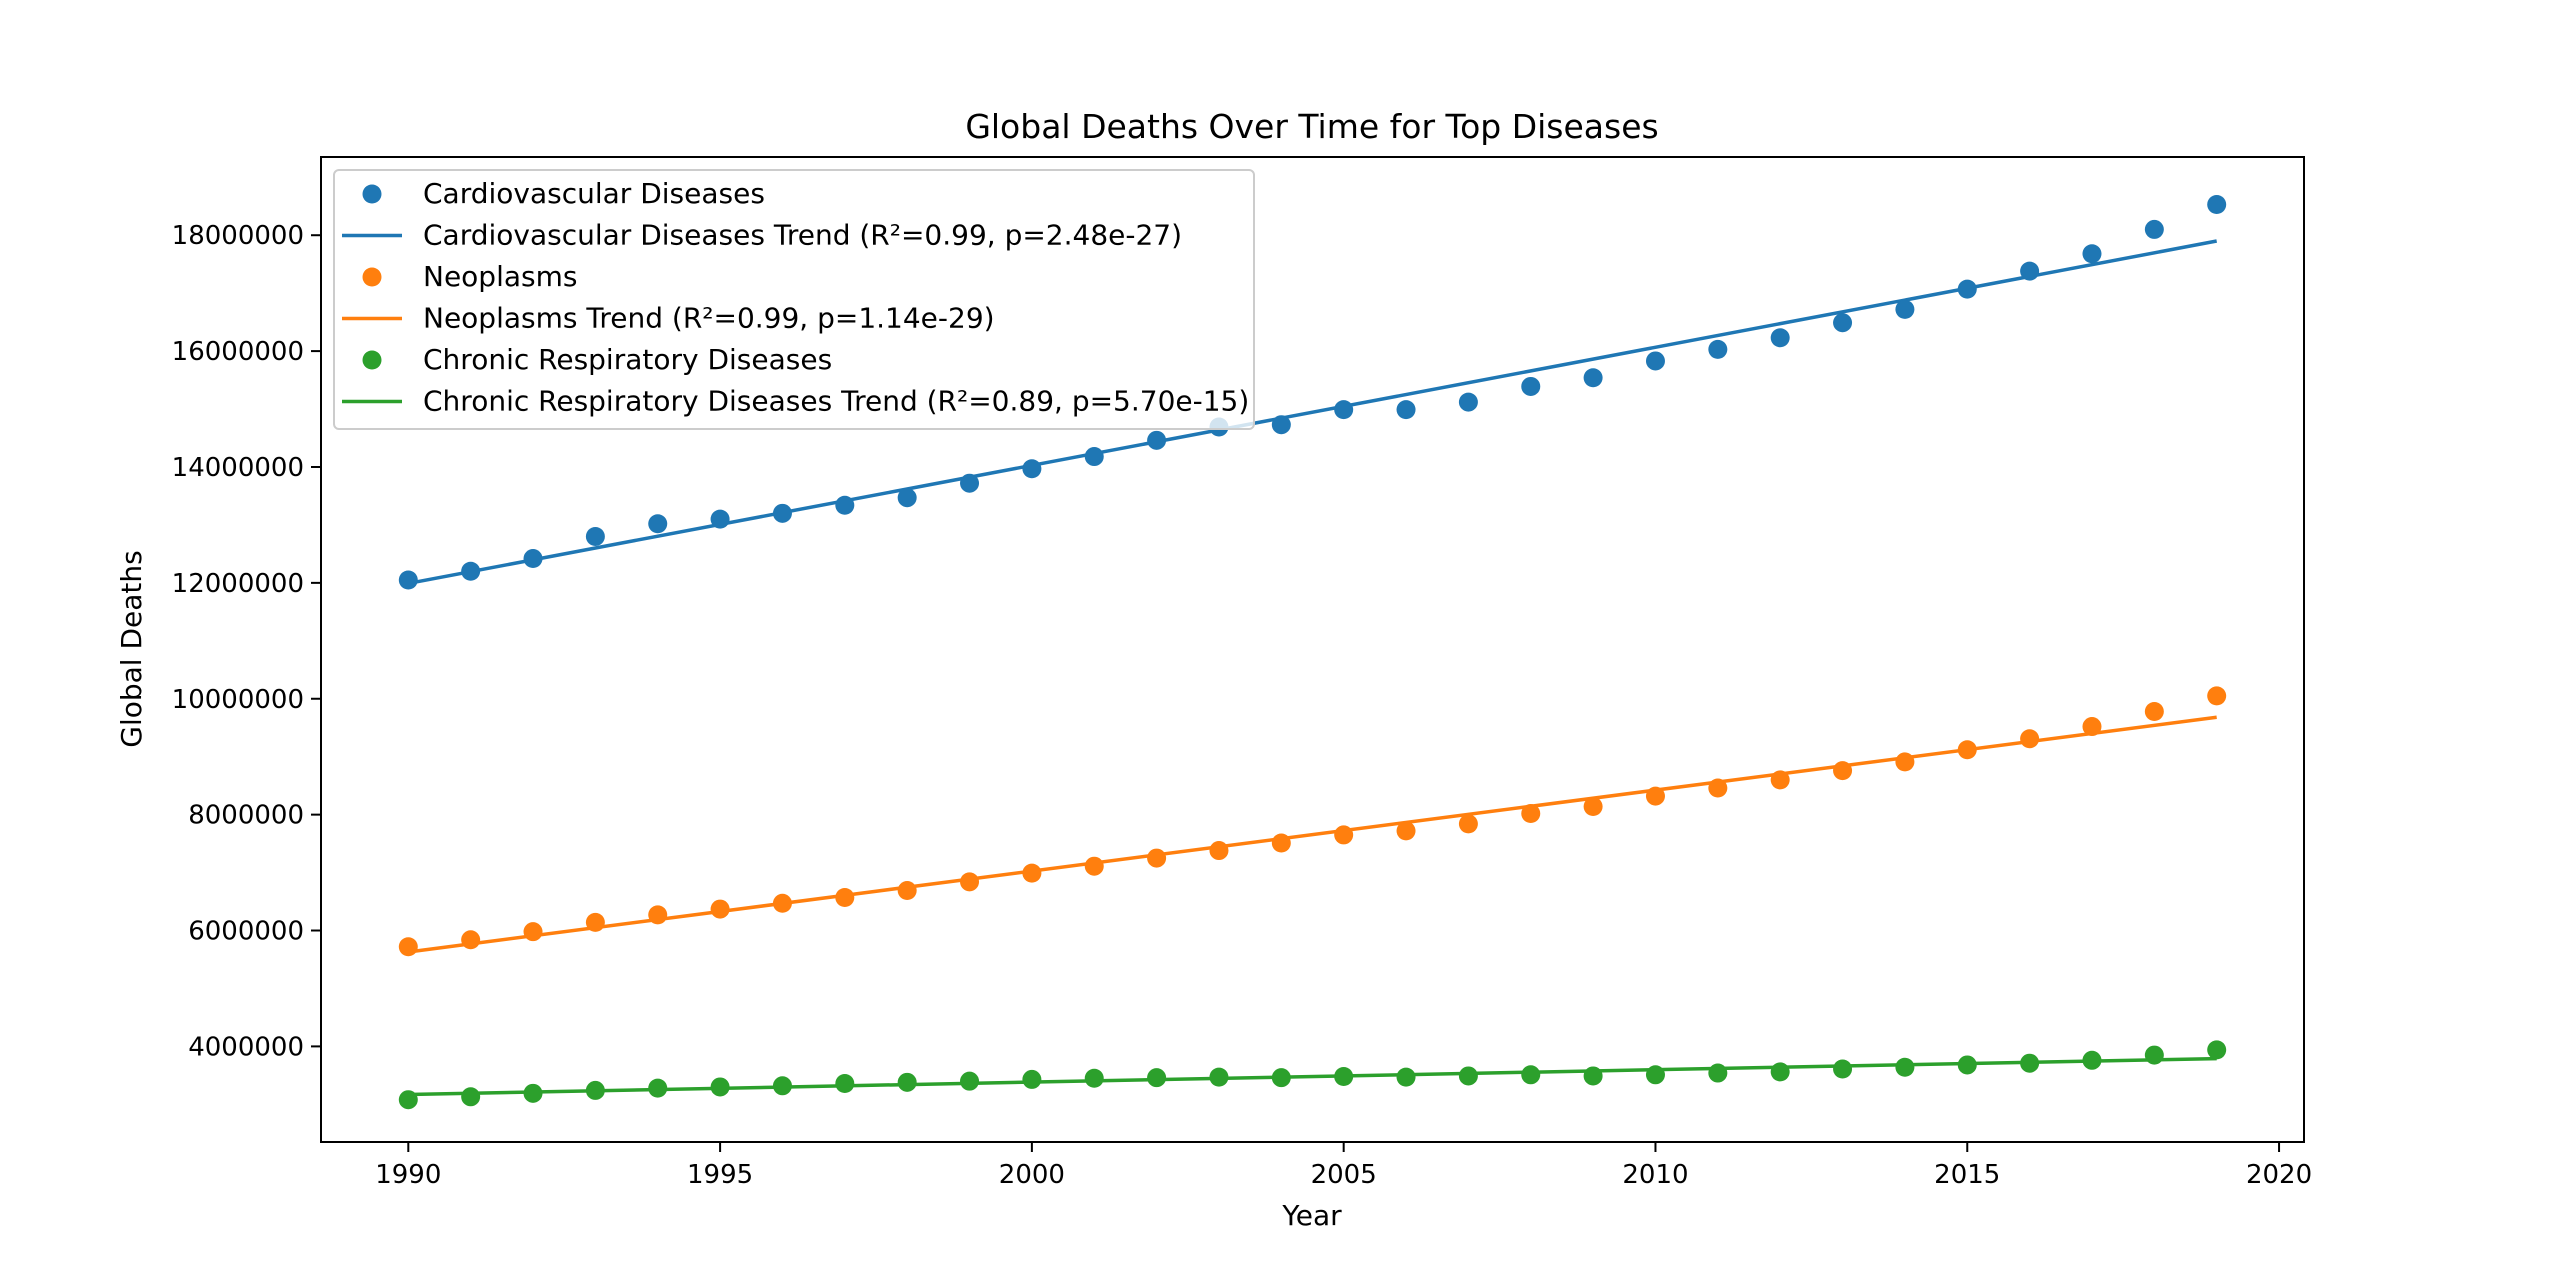  I want to click on x-tick-label: 1990, so click(408, 1175).